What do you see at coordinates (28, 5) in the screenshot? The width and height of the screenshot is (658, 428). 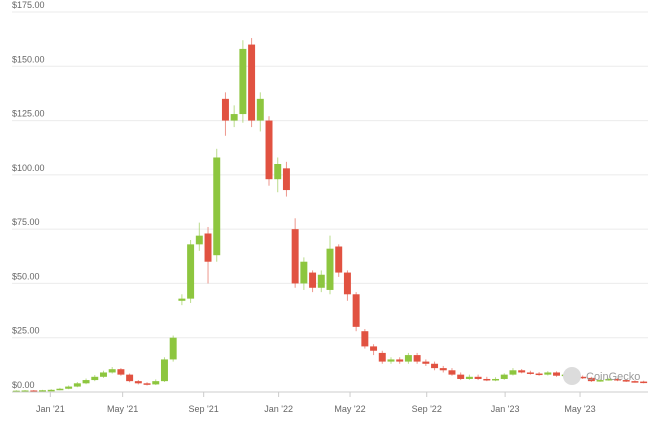 I see `y-tick-label: $175.00` at bounding box center [28, 5].